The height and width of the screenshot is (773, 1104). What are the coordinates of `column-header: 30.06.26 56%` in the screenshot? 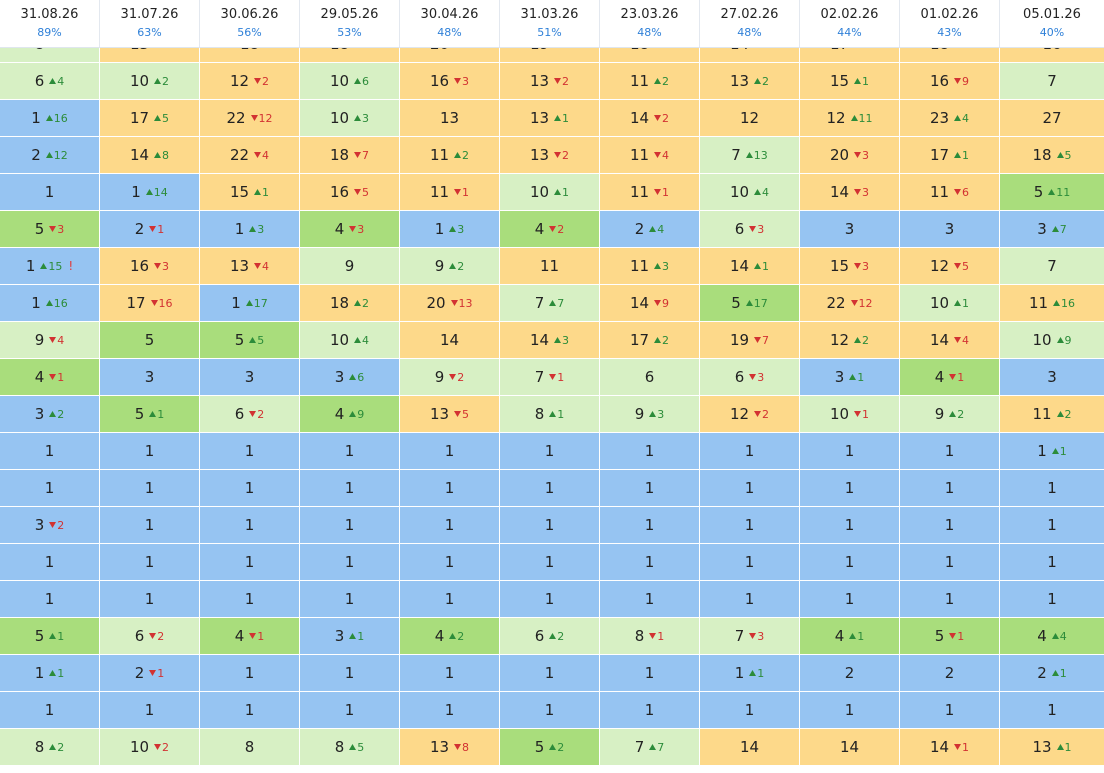 It's located at (250, 23).